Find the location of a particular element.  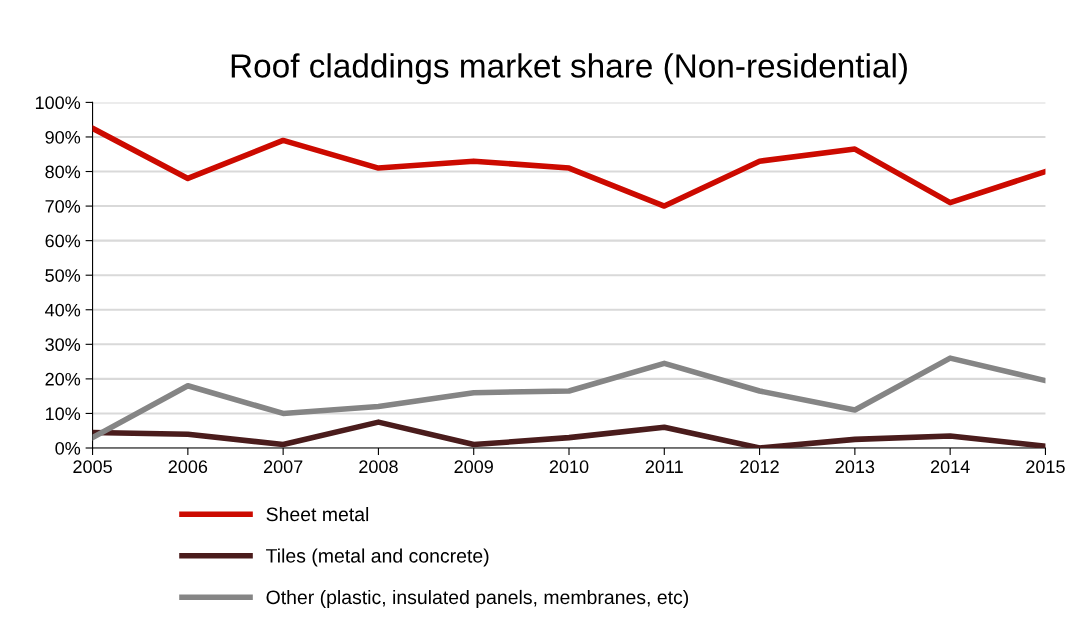

x-tick-label: 2013 is located at coordinates (855, 467).